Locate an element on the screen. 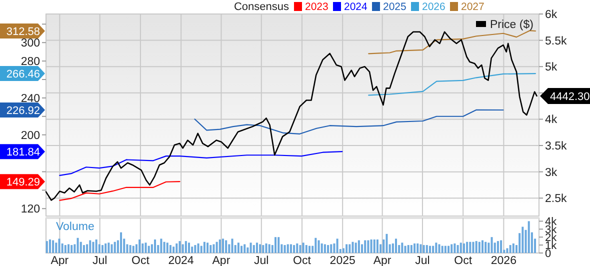  x-tick-label: 2026 is located at coordinates (503, 260).